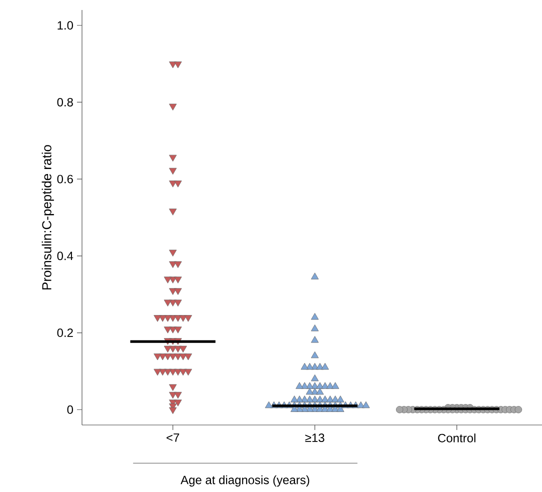  Describe the element at coordinates (314, 438) in the screenshot. I see `x-tick-label: ≥13` at that location.